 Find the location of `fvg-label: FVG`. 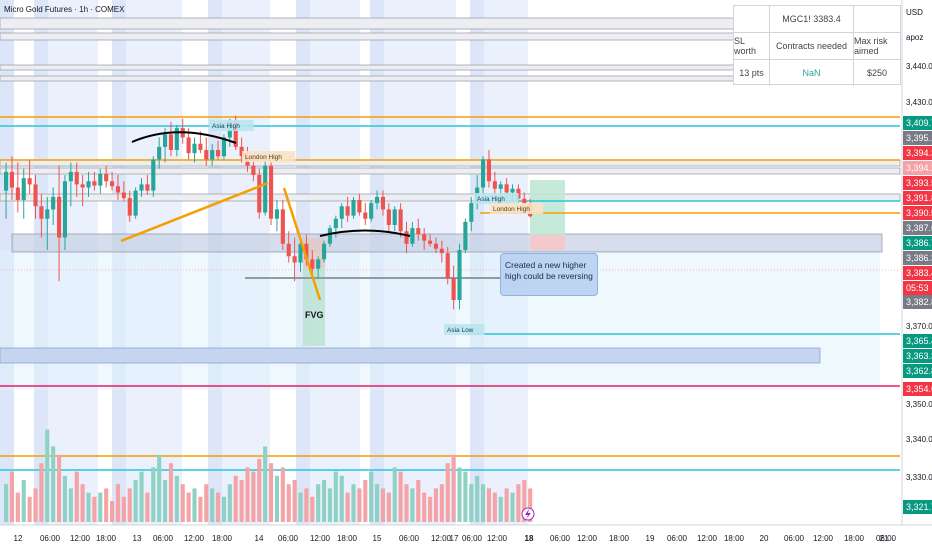

fvg-label: FVG is located at coordinates (314, 315).